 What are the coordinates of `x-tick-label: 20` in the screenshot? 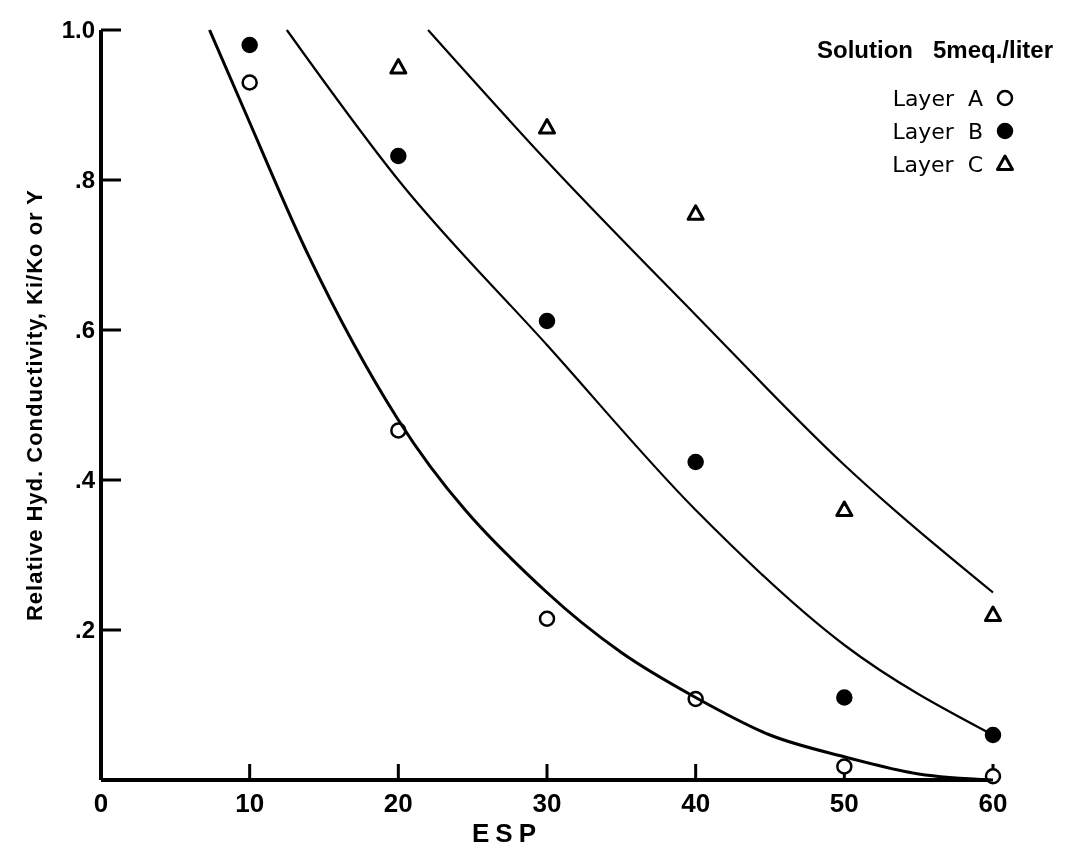 It's located at (398, 803).